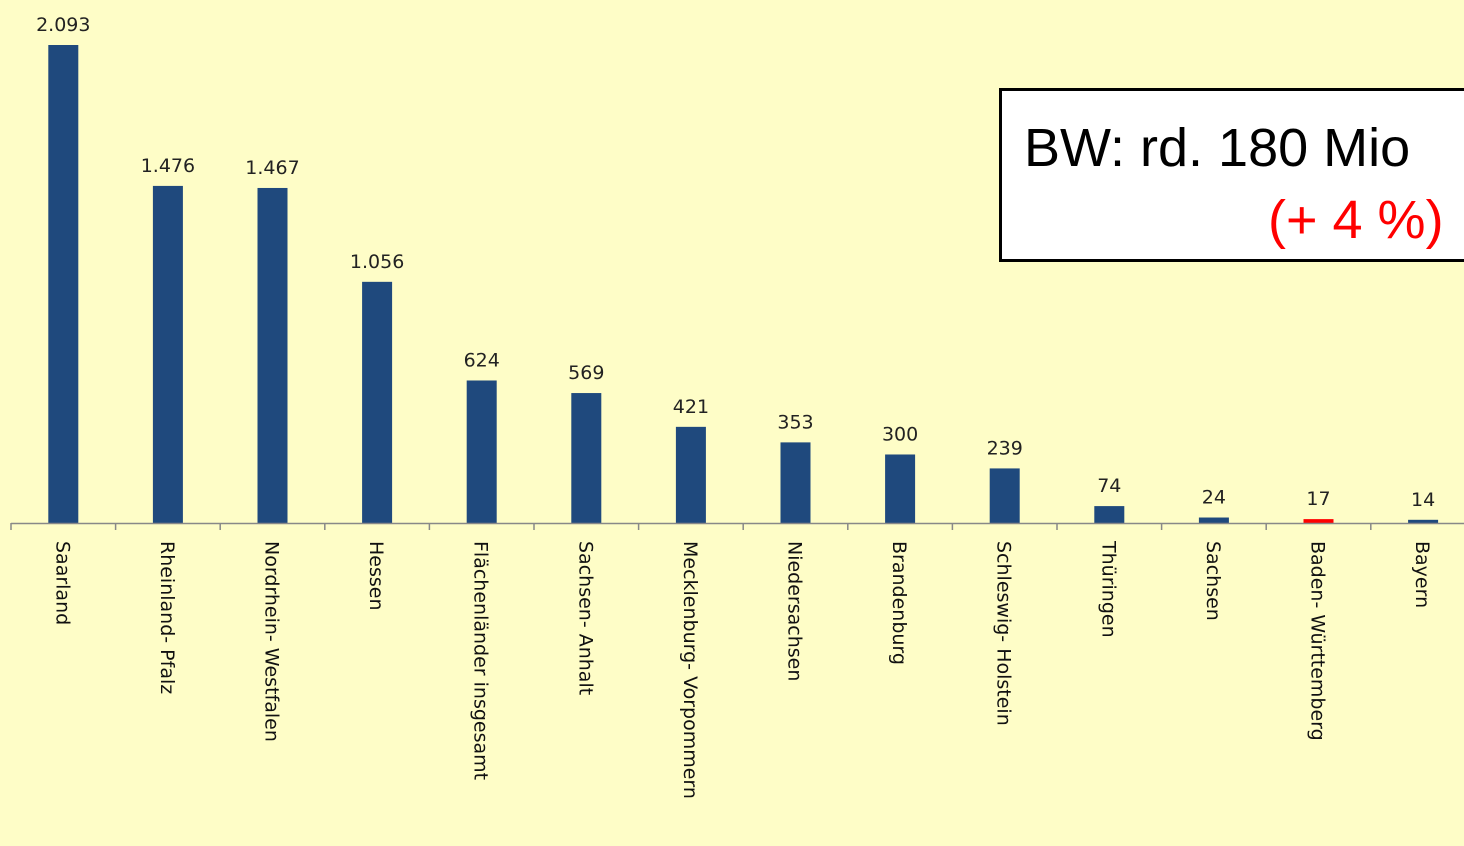 The image size is (1464, 846). I want to click on bar-value-label: 14, so click(1423, 500).